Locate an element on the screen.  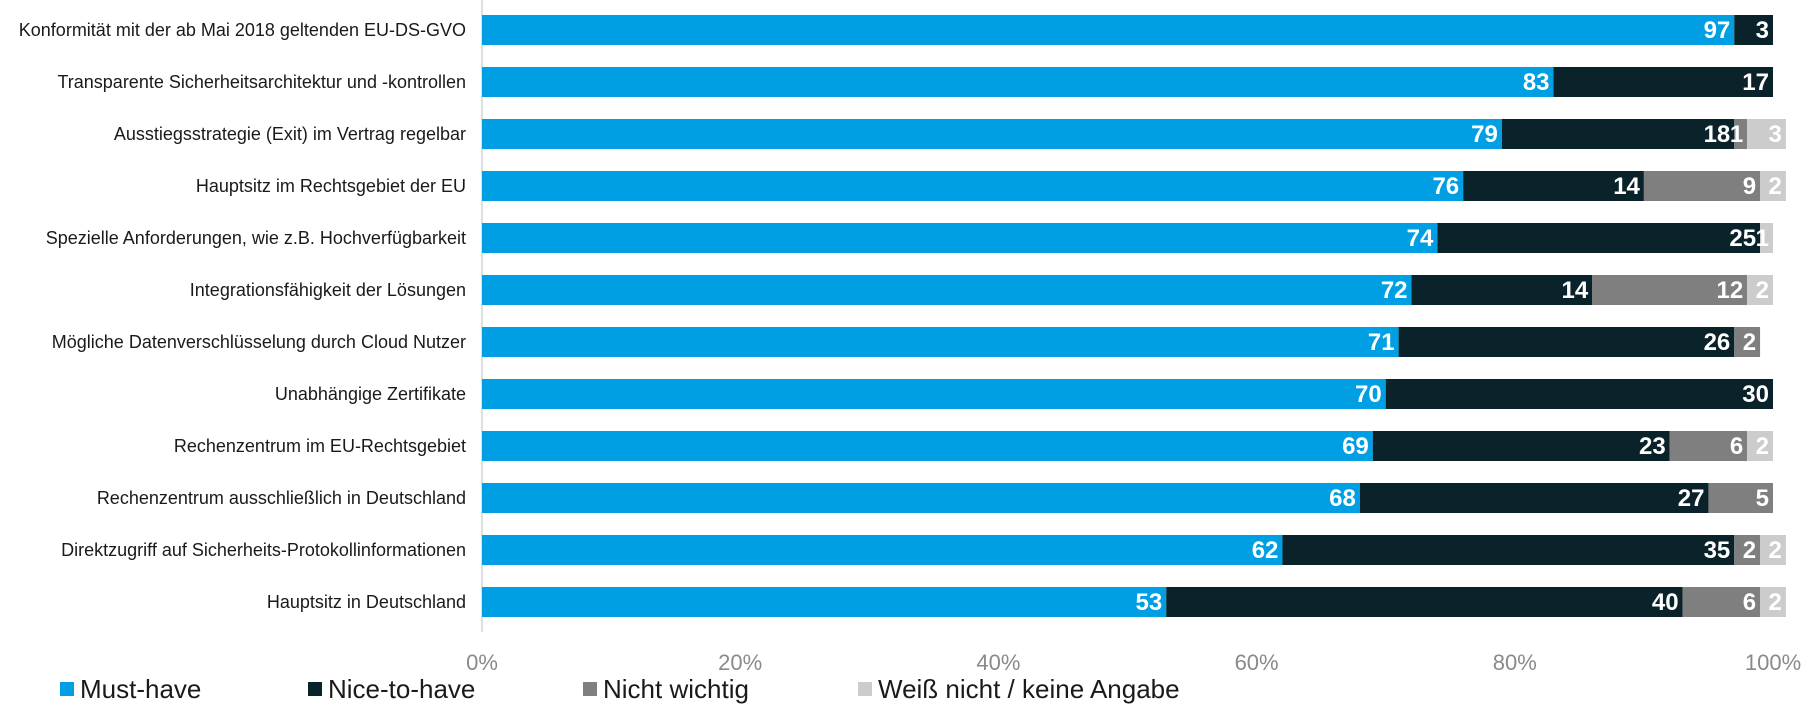
category-label: Integrationsfähigkeit der Lösungen is located at coordinates (328, 290).